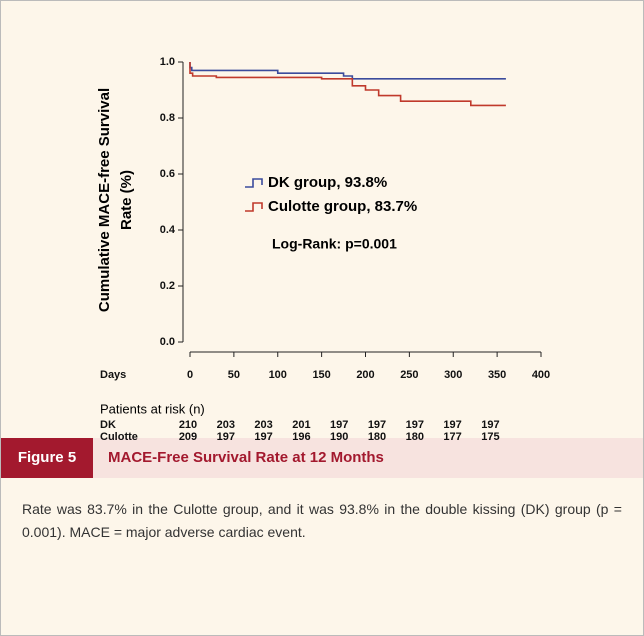 The image size is (644, 636). I want to click on legend-label: Culotte group, 83.7%, so click(342, 206).